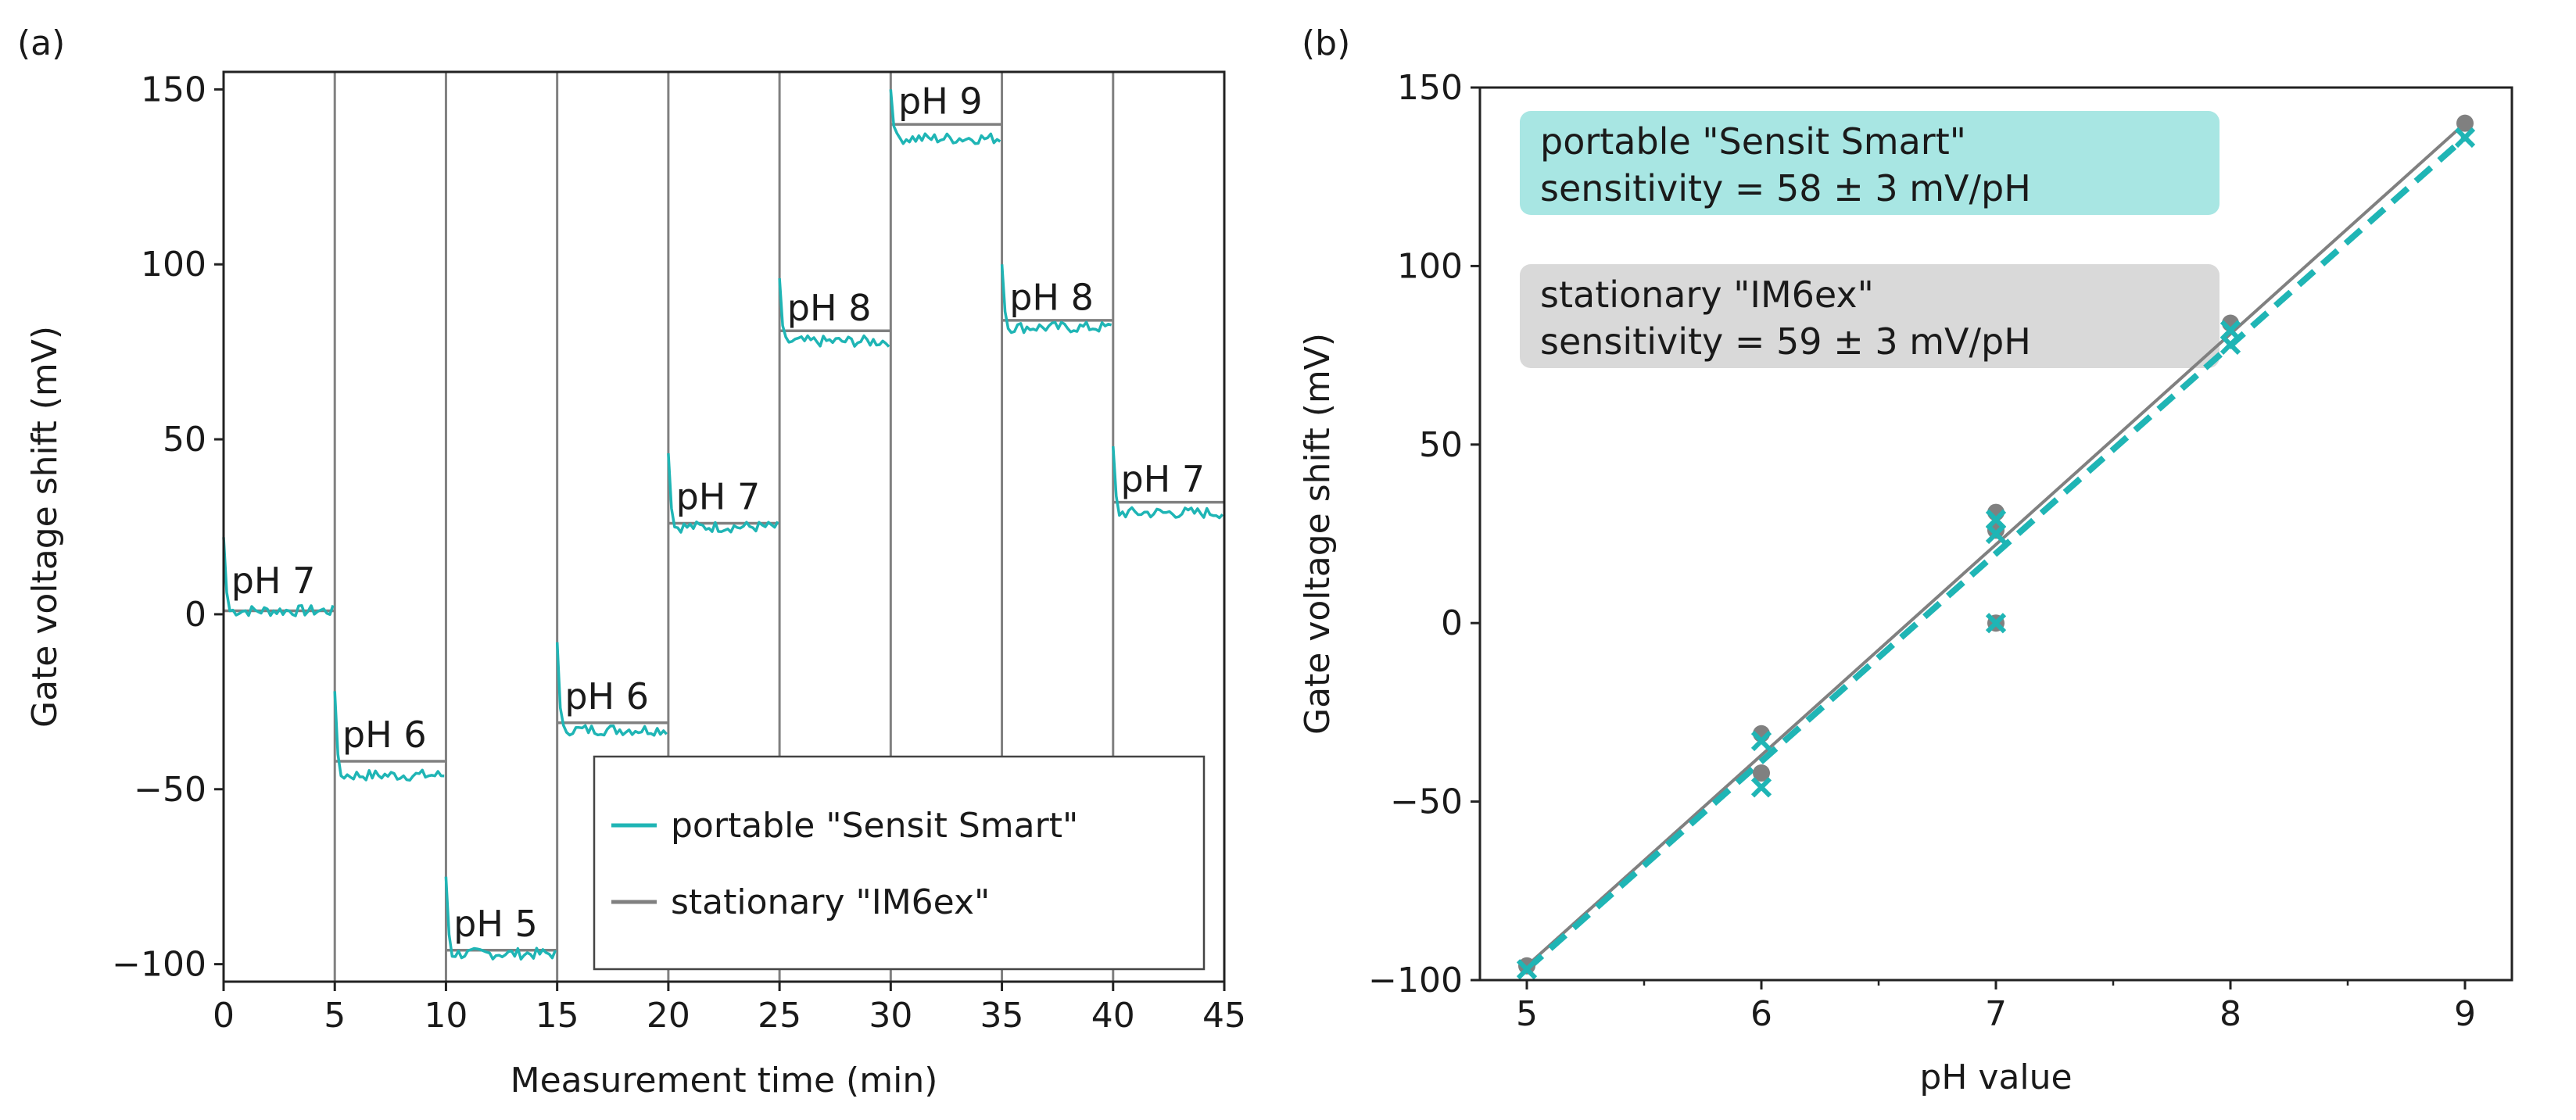  I want to click on info-portable-line2: sensitivity = 58 ± 3 mV/pH, so click(1785, 188).